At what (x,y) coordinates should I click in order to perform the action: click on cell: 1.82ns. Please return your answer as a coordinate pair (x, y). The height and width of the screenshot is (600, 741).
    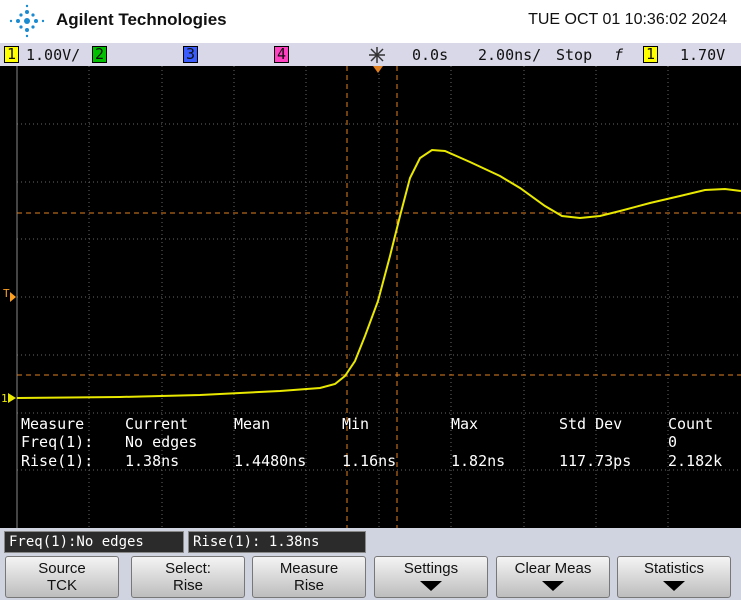
    Looking at the image, I should click on (478, 461).